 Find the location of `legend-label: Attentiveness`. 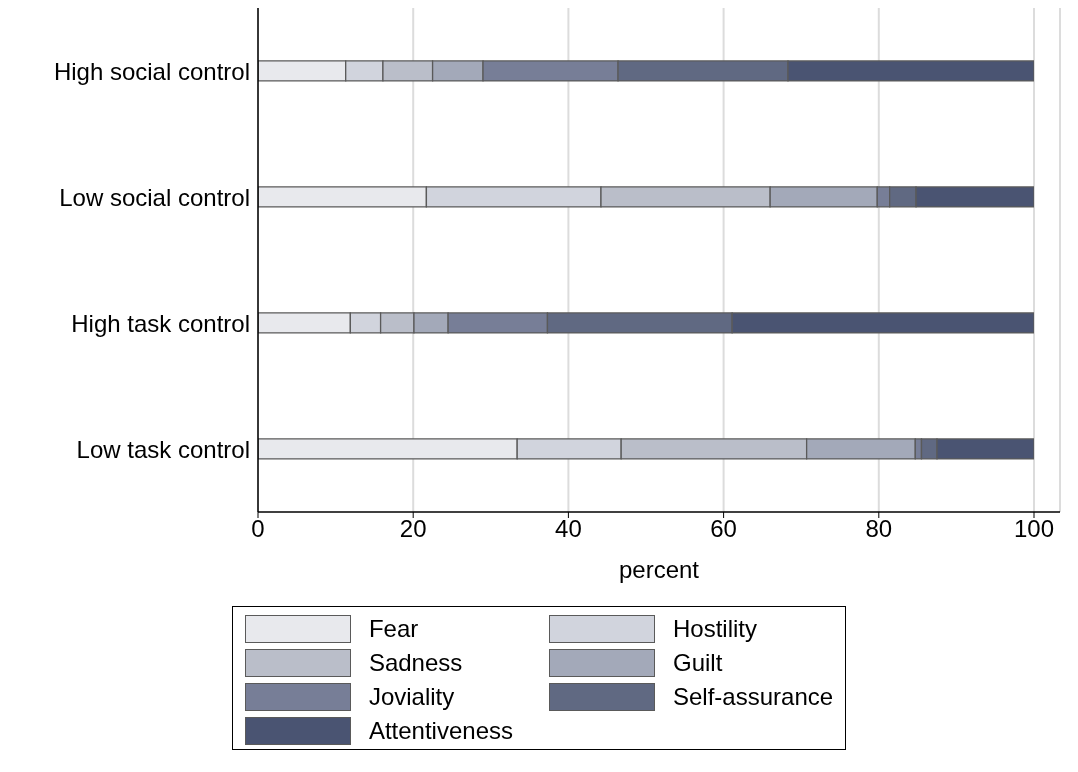

legend-label: Attentiveness is located at coordinates (440, 731).